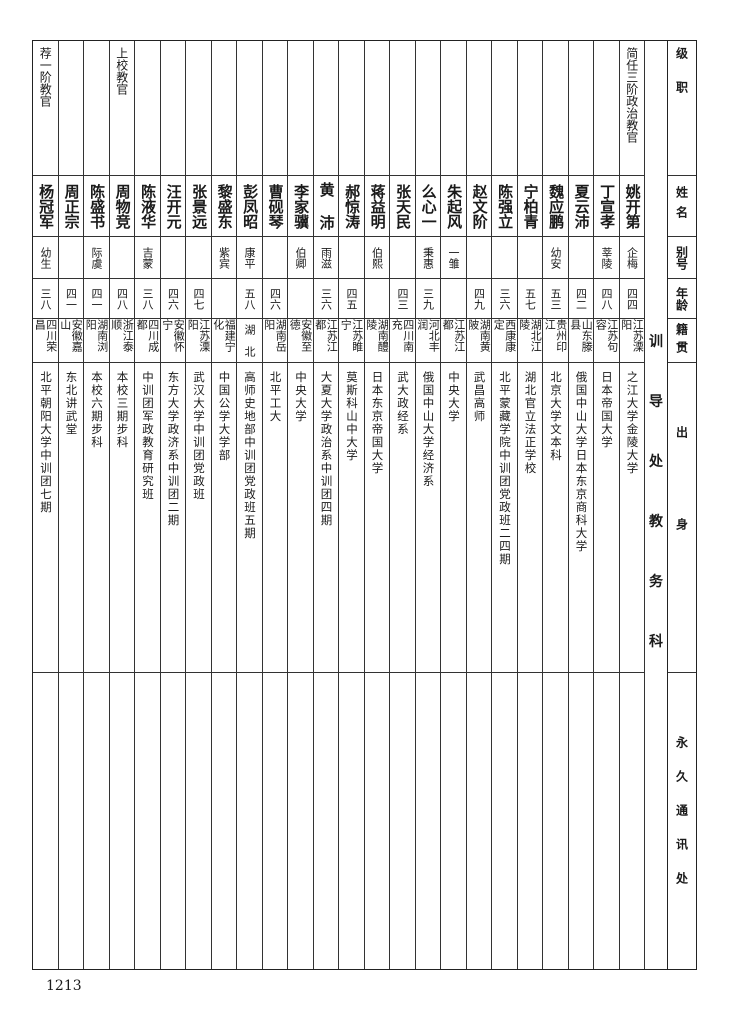 The width and height of the screenshot is (741, 1024). Describe the element at coordinates (70, 335) in the screenshot. I see `person-native: 安徽嘉山` at that location.